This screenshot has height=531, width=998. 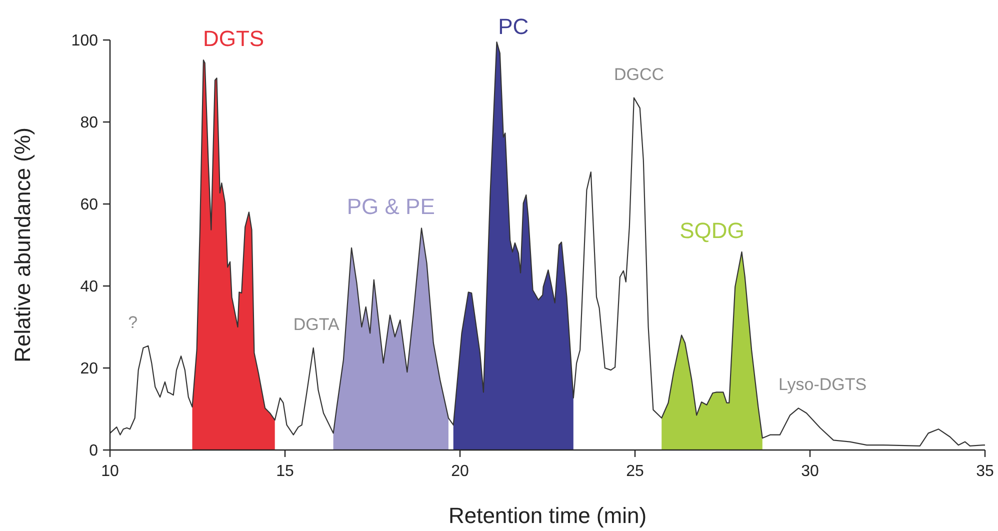 I want to click on x-tick-label: 20, so click(x=460, y=471).